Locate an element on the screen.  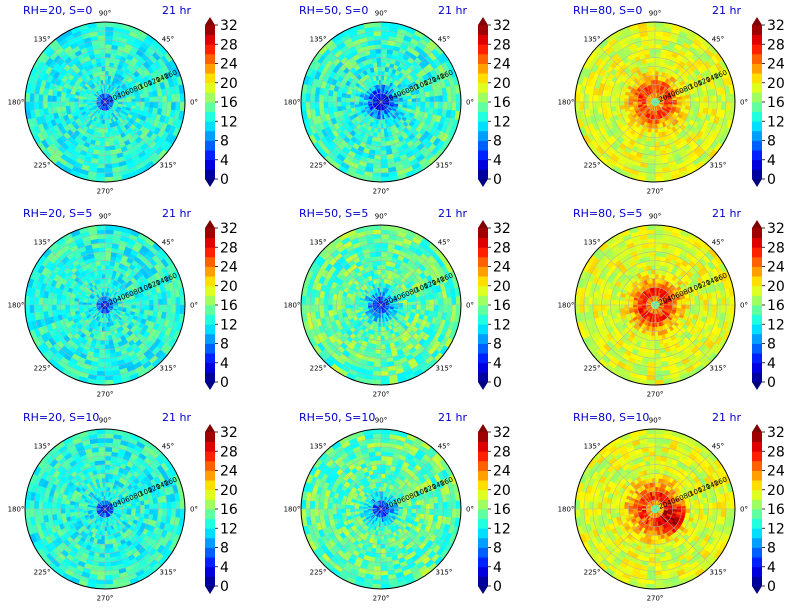
radial-tick-label: 40 is located at coordinates (121, 298).